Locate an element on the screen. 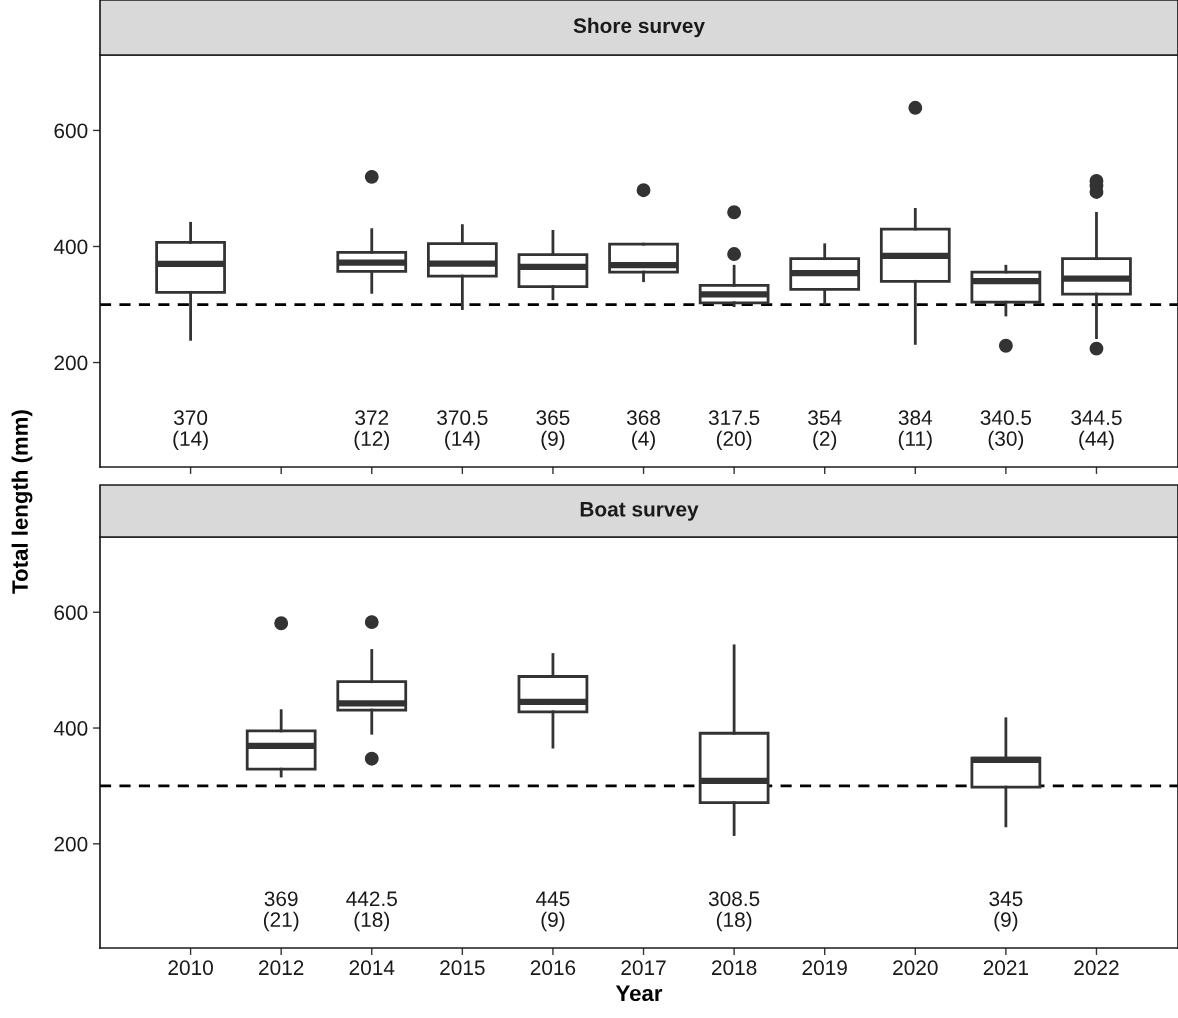 Image resolution: width=1178 pixels, height=1018 pixels. text: 384 (11) is located at coordinates (915, 430).